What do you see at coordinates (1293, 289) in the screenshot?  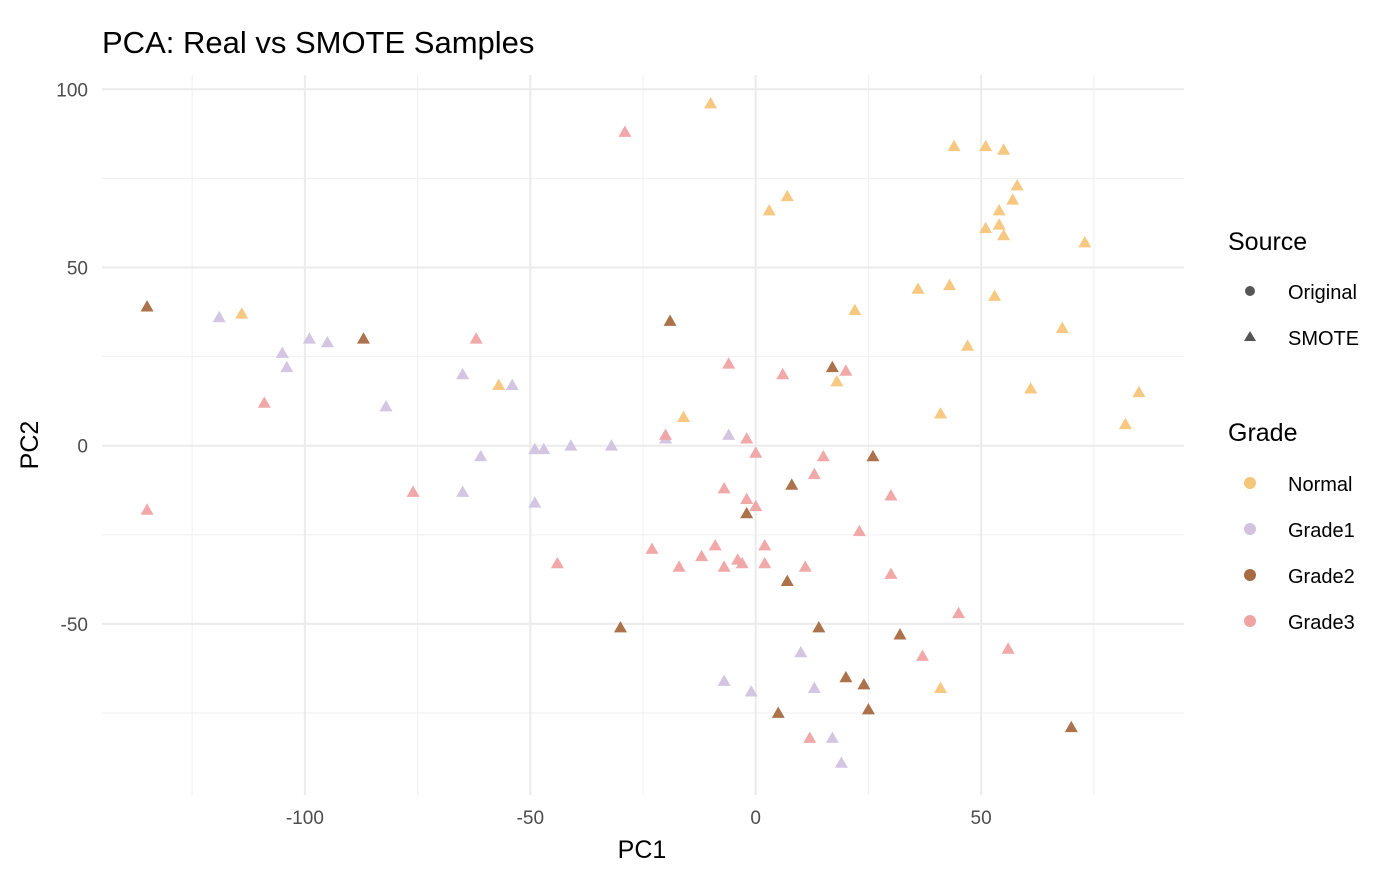 I see `legend-source: Source Original SMOTE` at bounding box center [1293, 289].